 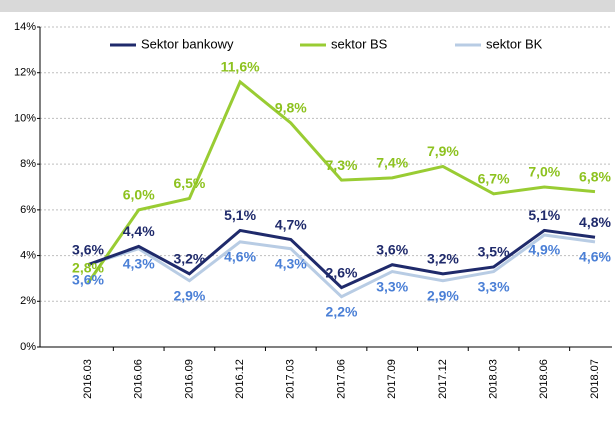 I want to click on x-tick-label: 2018.03, so click(x=494, y=379).